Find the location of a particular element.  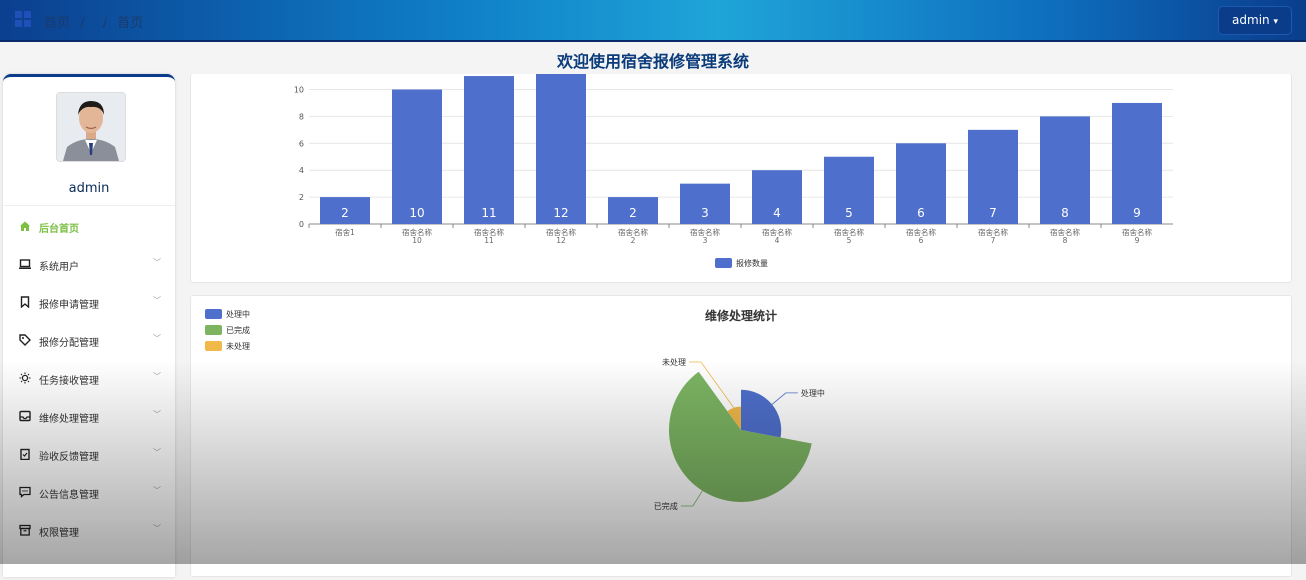

y-tick-label: 4 is located at coordinates (301, 170).